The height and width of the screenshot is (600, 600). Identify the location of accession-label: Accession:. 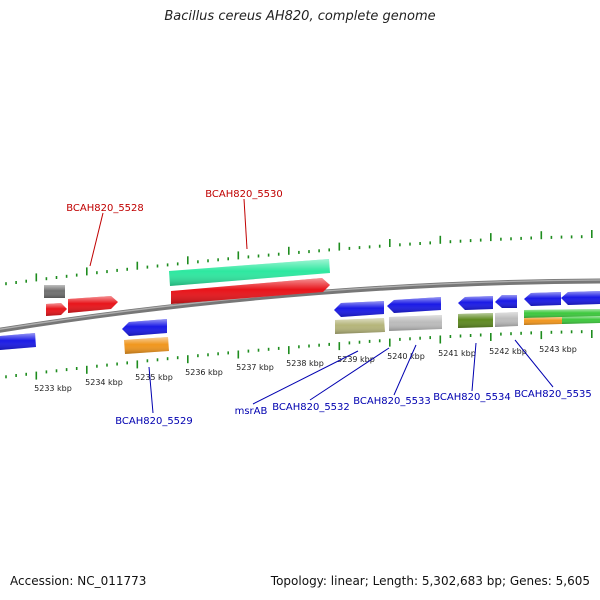
(42, 581).